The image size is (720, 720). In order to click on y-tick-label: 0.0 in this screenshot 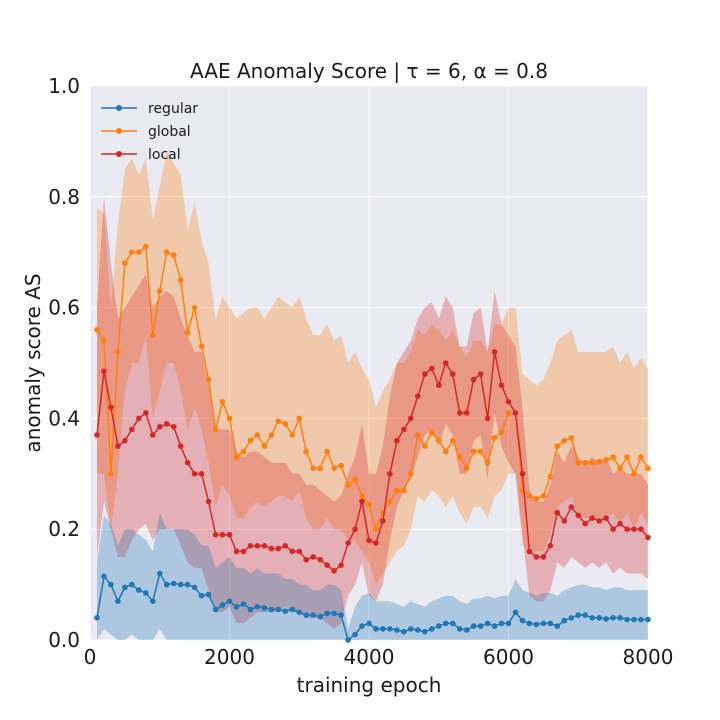, I will do `click(64, 640)`.